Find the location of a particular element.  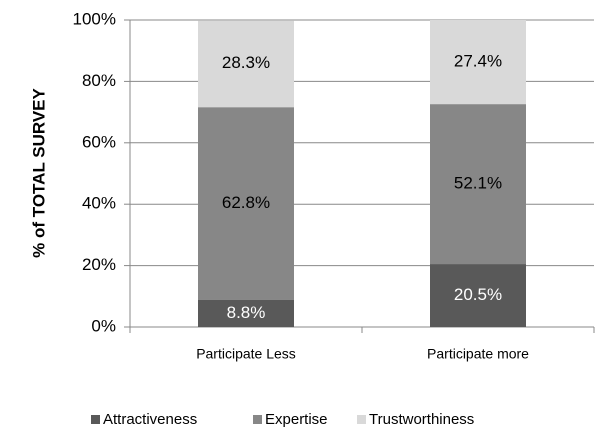

data-label: 28.3% is located at coordinates (246, 62).